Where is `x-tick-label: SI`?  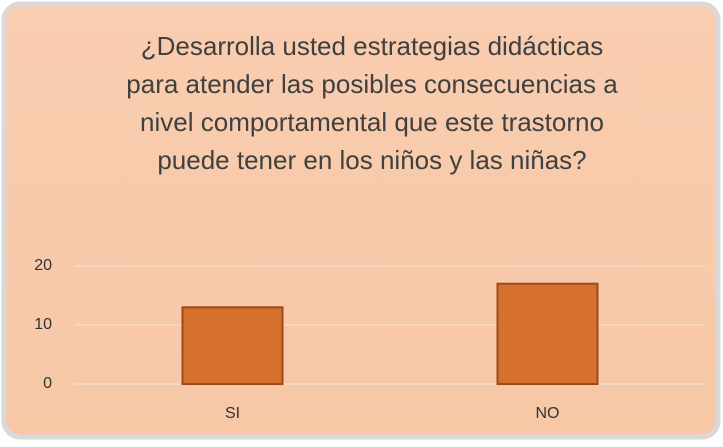 x-tick-label: SI is located at coordinates (232, 413).